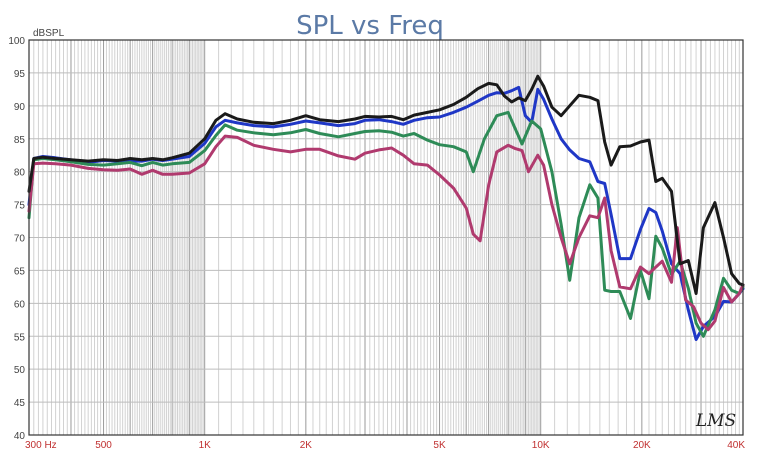  Describe the element at coordinates (20, 107) in the screenshot. I see `y-tick-label: 90` at that location.